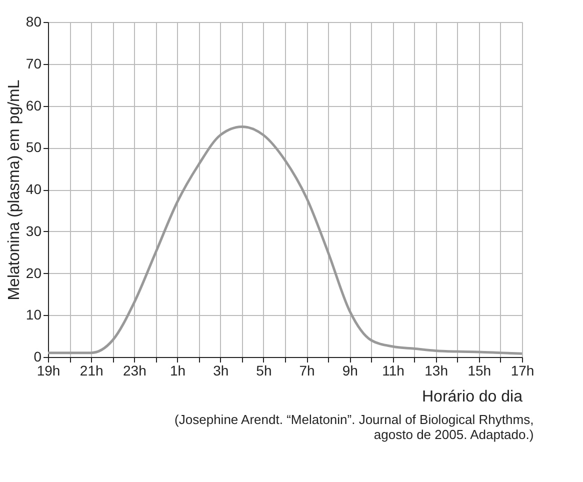 This screenshot has width=583, height=482. I want to click on x-tick-label: 5h, so click(264, 370).